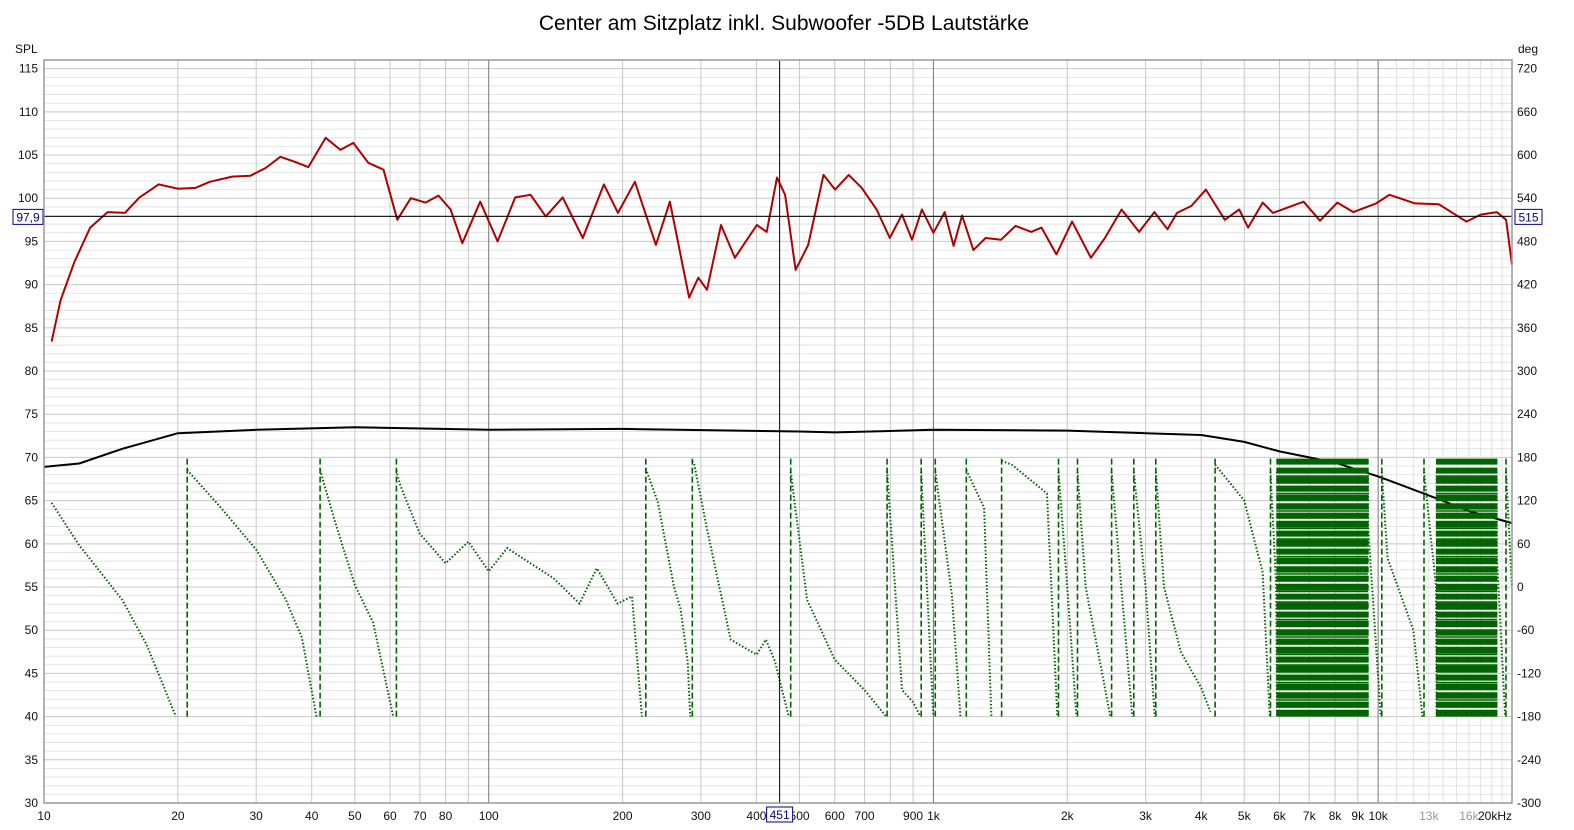 This screenshot has height=830, width=1574. Describe the element at coordinates (1527, 241) in the screenshot. I see `y2-tick-label: 480` at that location.